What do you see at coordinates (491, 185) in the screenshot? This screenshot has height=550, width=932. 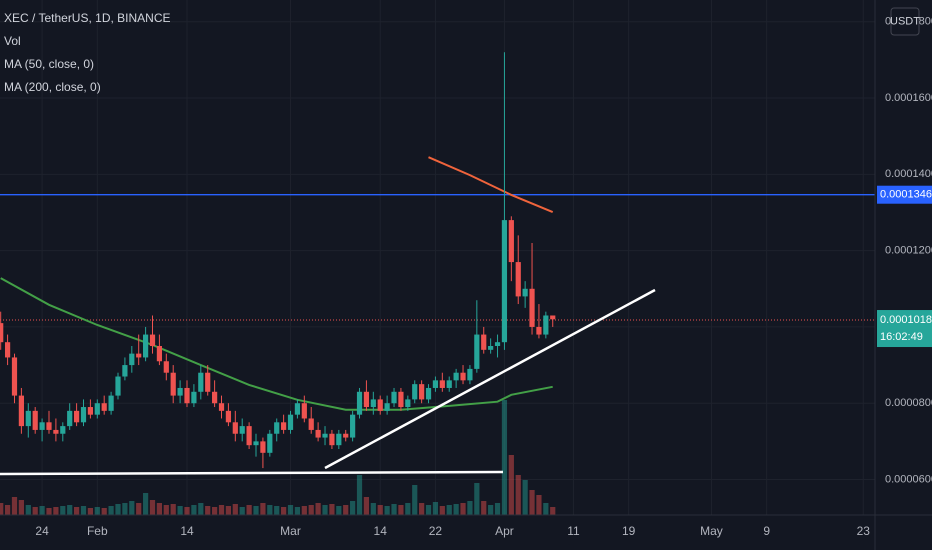 I see `moving-average` at bounding box center [491, 185].